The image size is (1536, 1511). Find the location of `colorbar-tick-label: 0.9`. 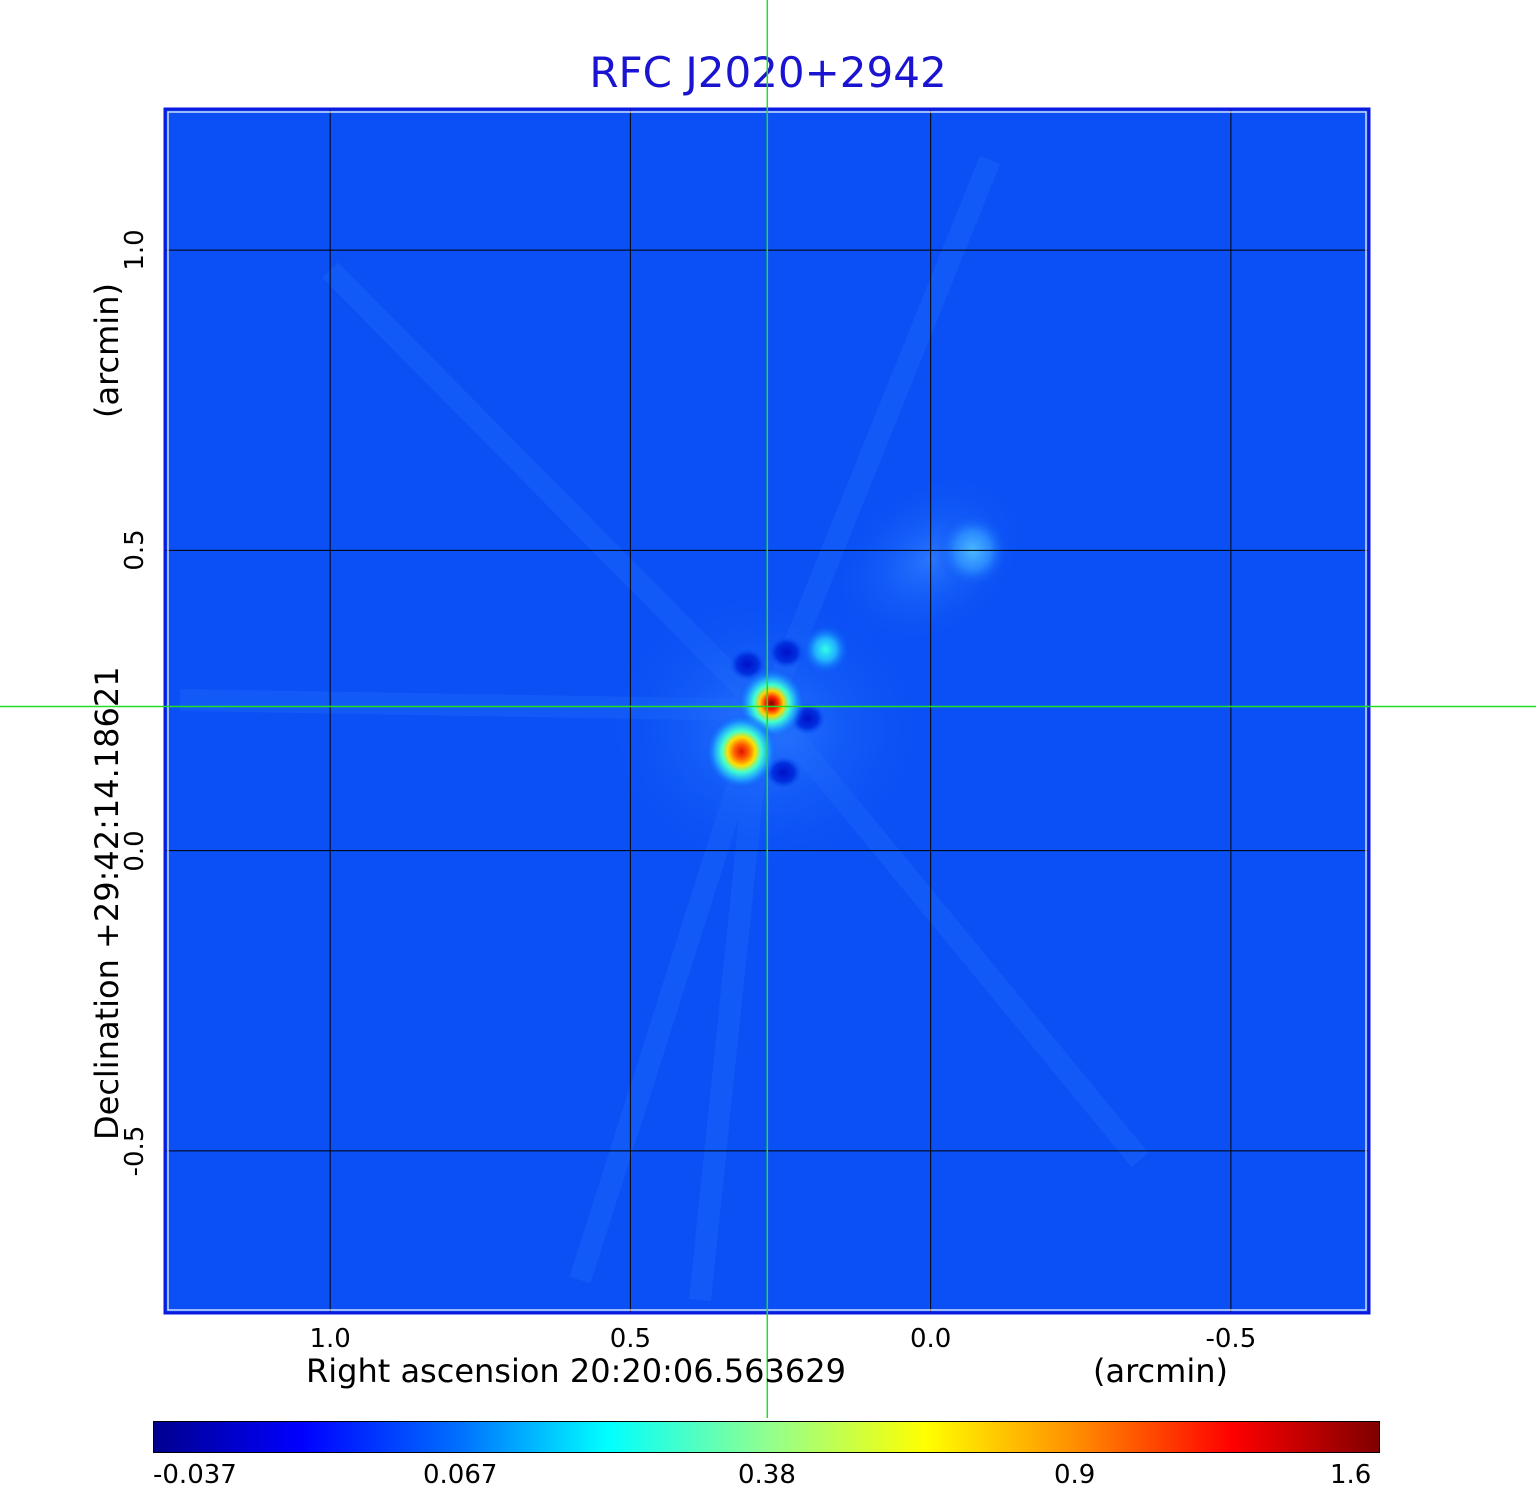

colorbar-tick-label: 0.9 is located at coordinates (1075, 1475).